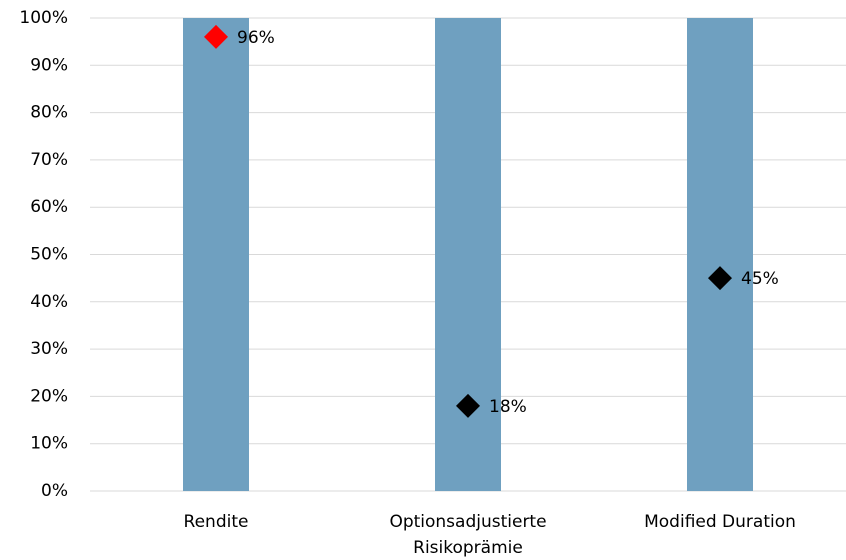 The width and height of the screenshot is (846, 560). I want to click on y-tick-label: 0%, so click(54, 491).